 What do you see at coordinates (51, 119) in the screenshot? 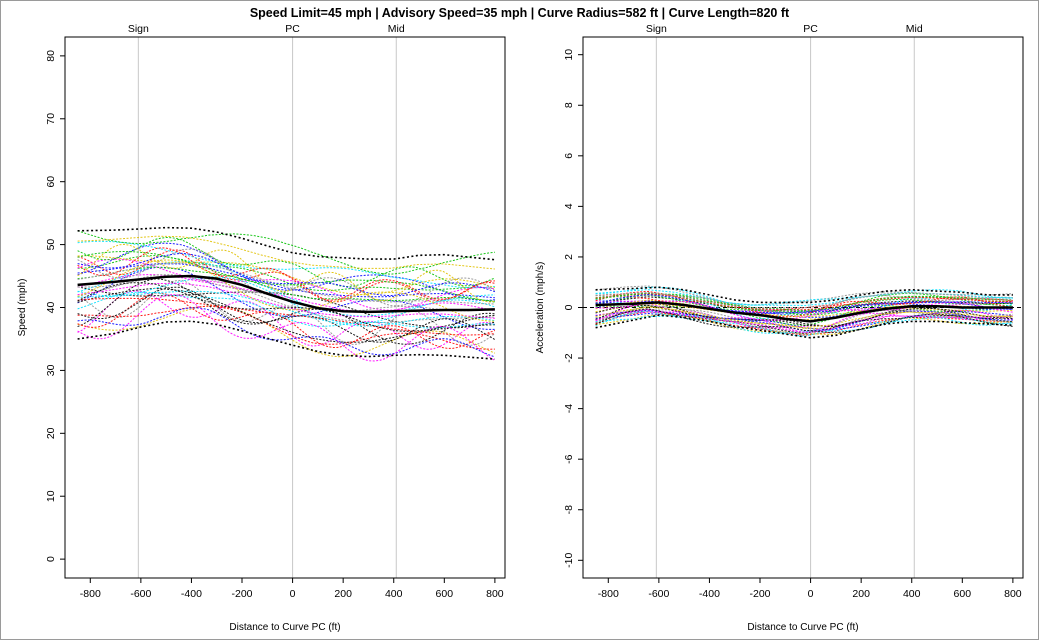
I see `y-tick-label: 70` at bounding box center [51, 119].